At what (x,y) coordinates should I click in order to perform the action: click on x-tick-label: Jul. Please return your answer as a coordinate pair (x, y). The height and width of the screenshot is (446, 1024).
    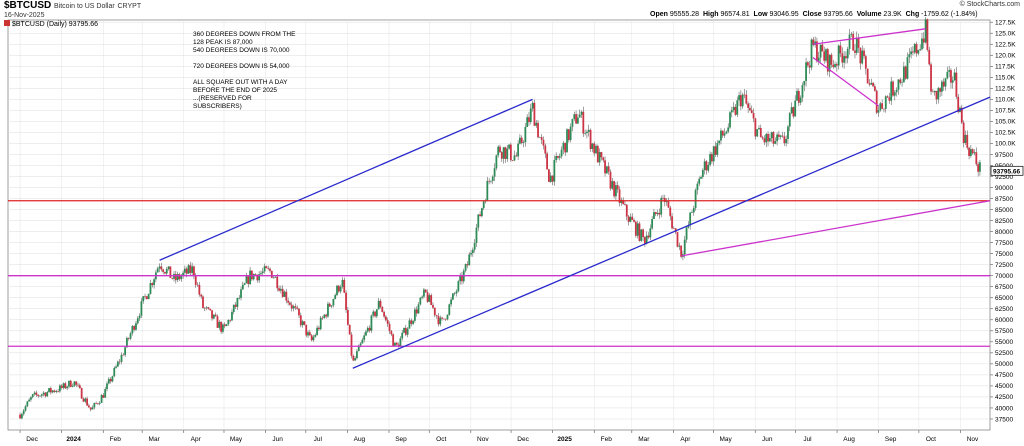
    Looking at the image, I should click on (318, 439).